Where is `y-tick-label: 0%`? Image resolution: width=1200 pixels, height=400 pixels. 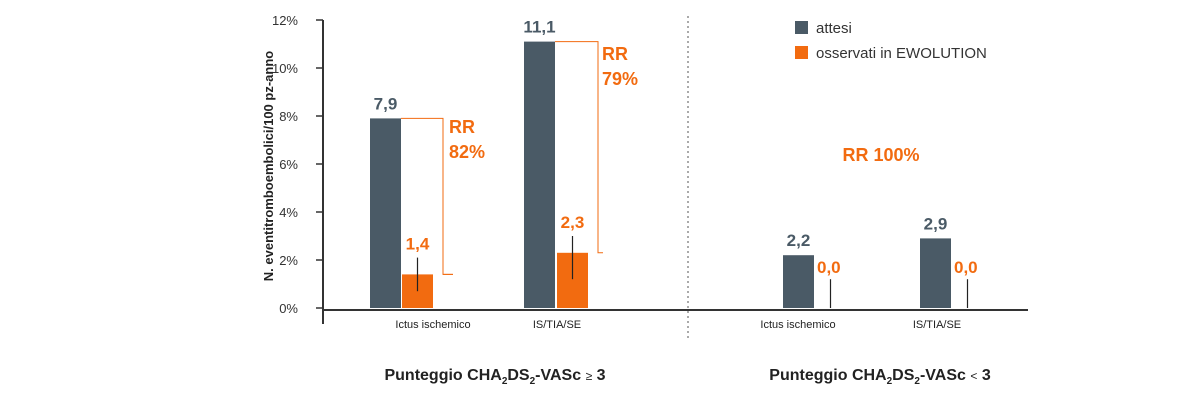 y-tick-label: 0% is located at coordinates (288, 308).